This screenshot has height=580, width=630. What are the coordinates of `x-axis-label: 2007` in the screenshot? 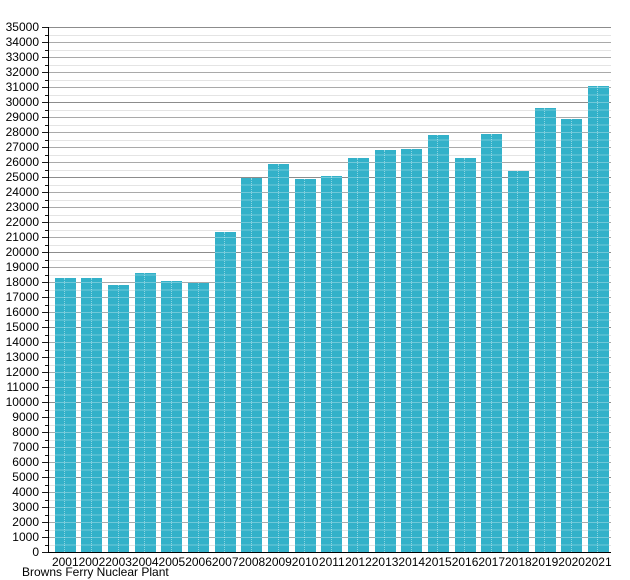 It's located at (225, 562).